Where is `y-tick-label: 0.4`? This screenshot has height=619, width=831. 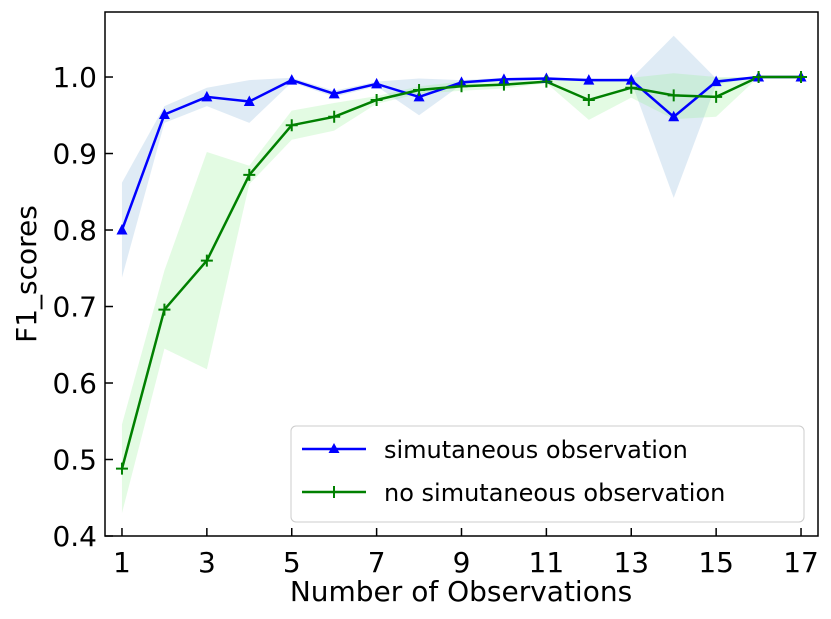 y-tick-label: 0.4 is located at coordinates (74, 536).